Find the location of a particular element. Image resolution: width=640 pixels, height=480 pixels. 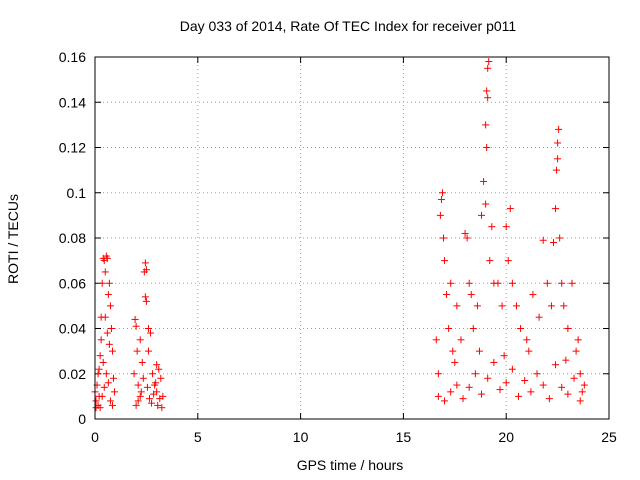

y-tick-label: 0.1 is located at coordinates (77, 193).